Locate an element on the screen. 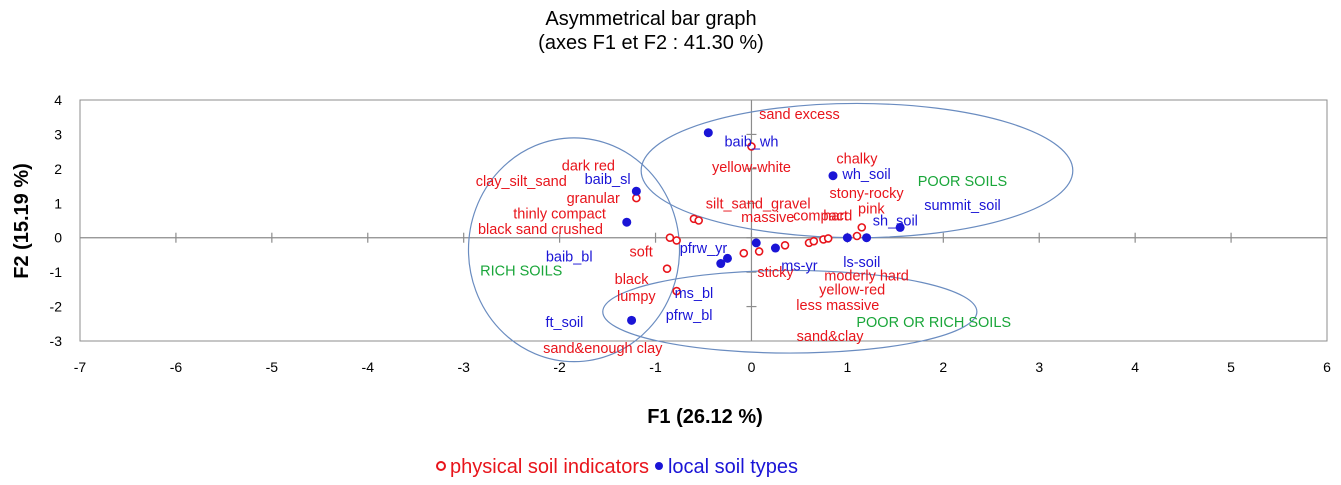  point-label: yellow-white is located at coordinates (751, 168).